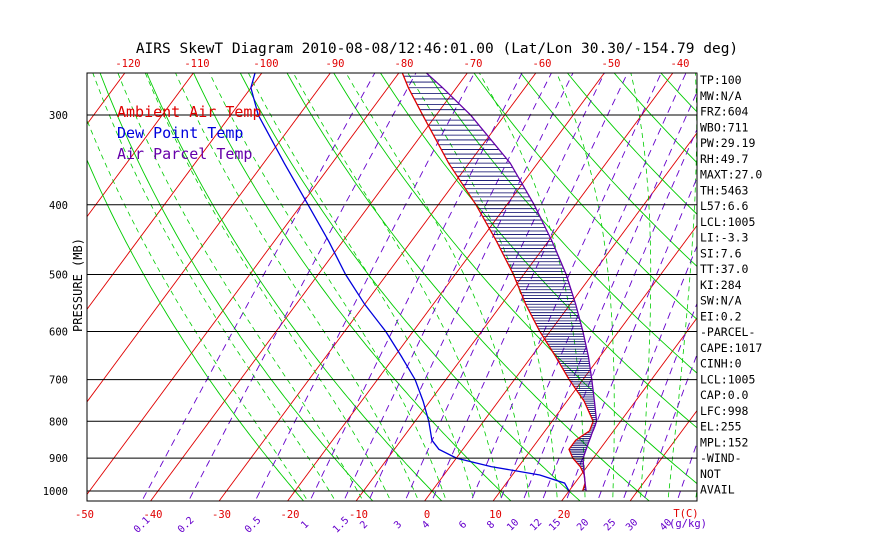  I want to click on index-entry: LCL:1005, so click(727, 222).